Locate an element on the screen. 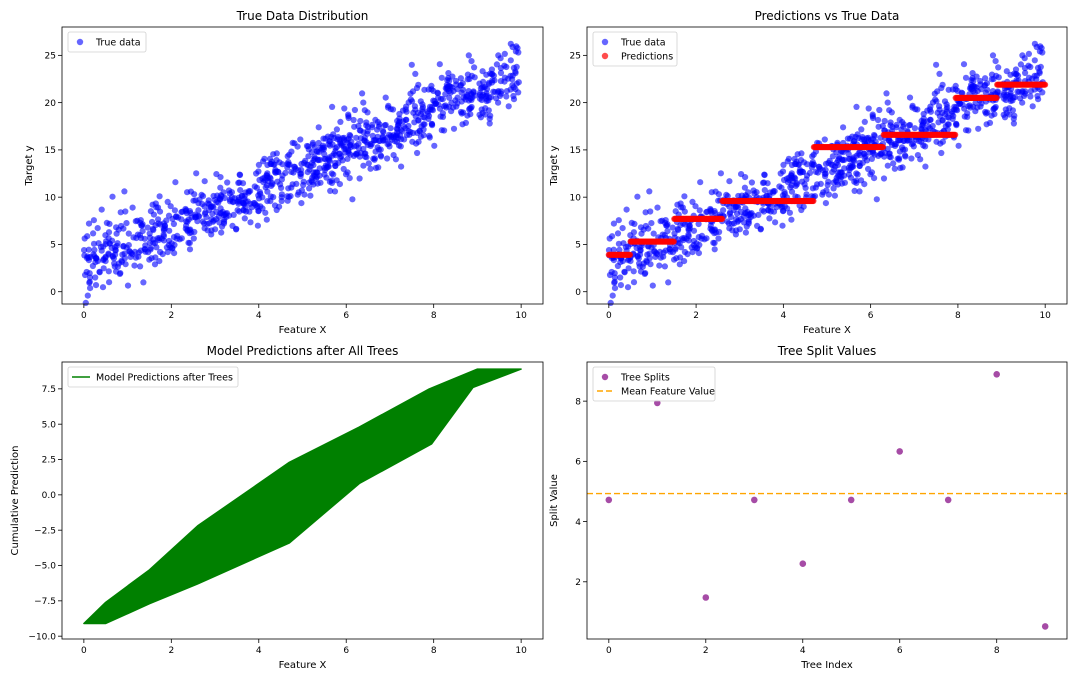 The image size is (1080, 675). x-tick-label: 8 is located at coordinates (434, 316).